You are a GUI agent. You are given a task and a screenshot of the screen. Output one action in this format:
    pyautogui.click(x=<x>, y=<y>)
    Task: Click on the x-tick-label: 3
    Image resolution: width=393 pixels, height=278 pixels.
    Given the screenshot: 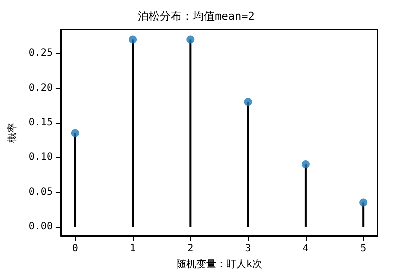 What is the action you would take?
    pyautogui.click(x=248, y=249)
    